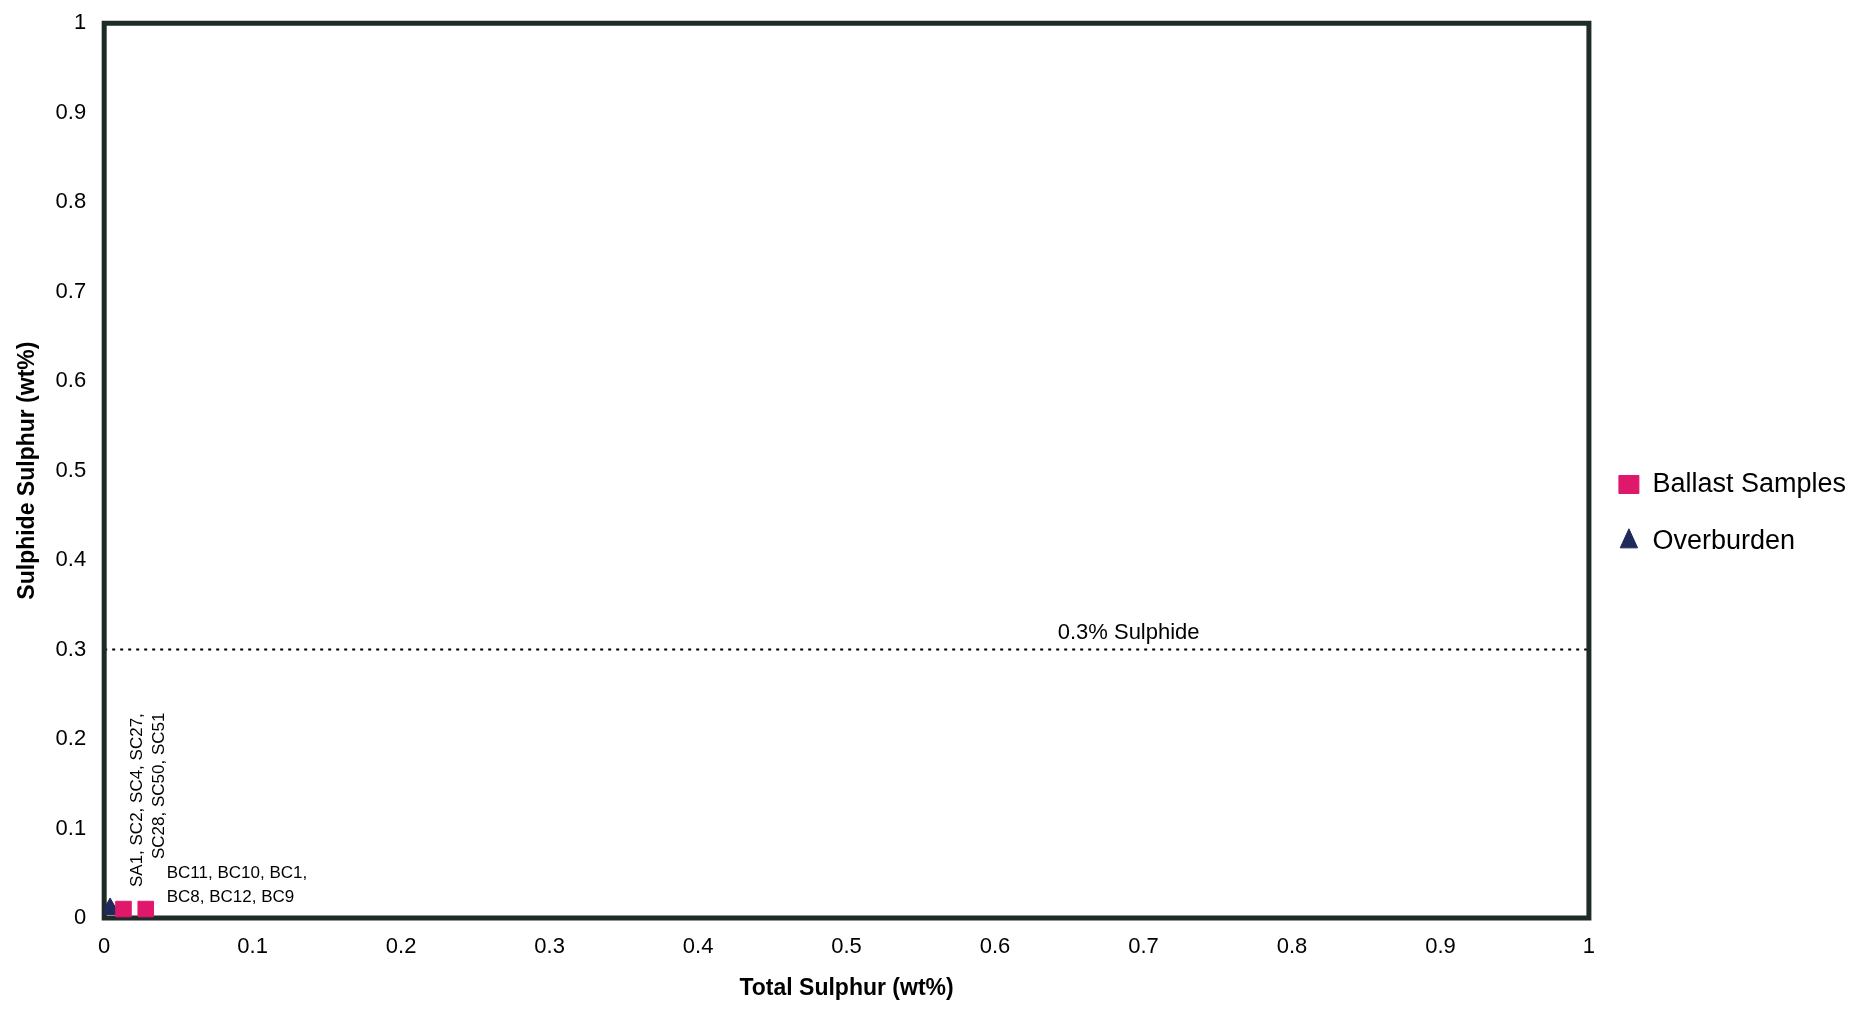 This screenshot has height=1016, width=1866. Describe the element at coordinates (71, 648) in the screenshot. I see `y-tick-label: 0.3` at that location.